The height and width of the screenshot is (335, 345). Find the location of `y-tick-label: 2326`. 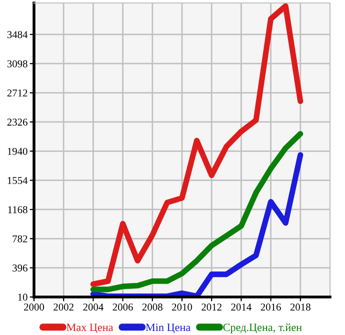

y-tick-label: 2326 is located at coordinates (17, 122).